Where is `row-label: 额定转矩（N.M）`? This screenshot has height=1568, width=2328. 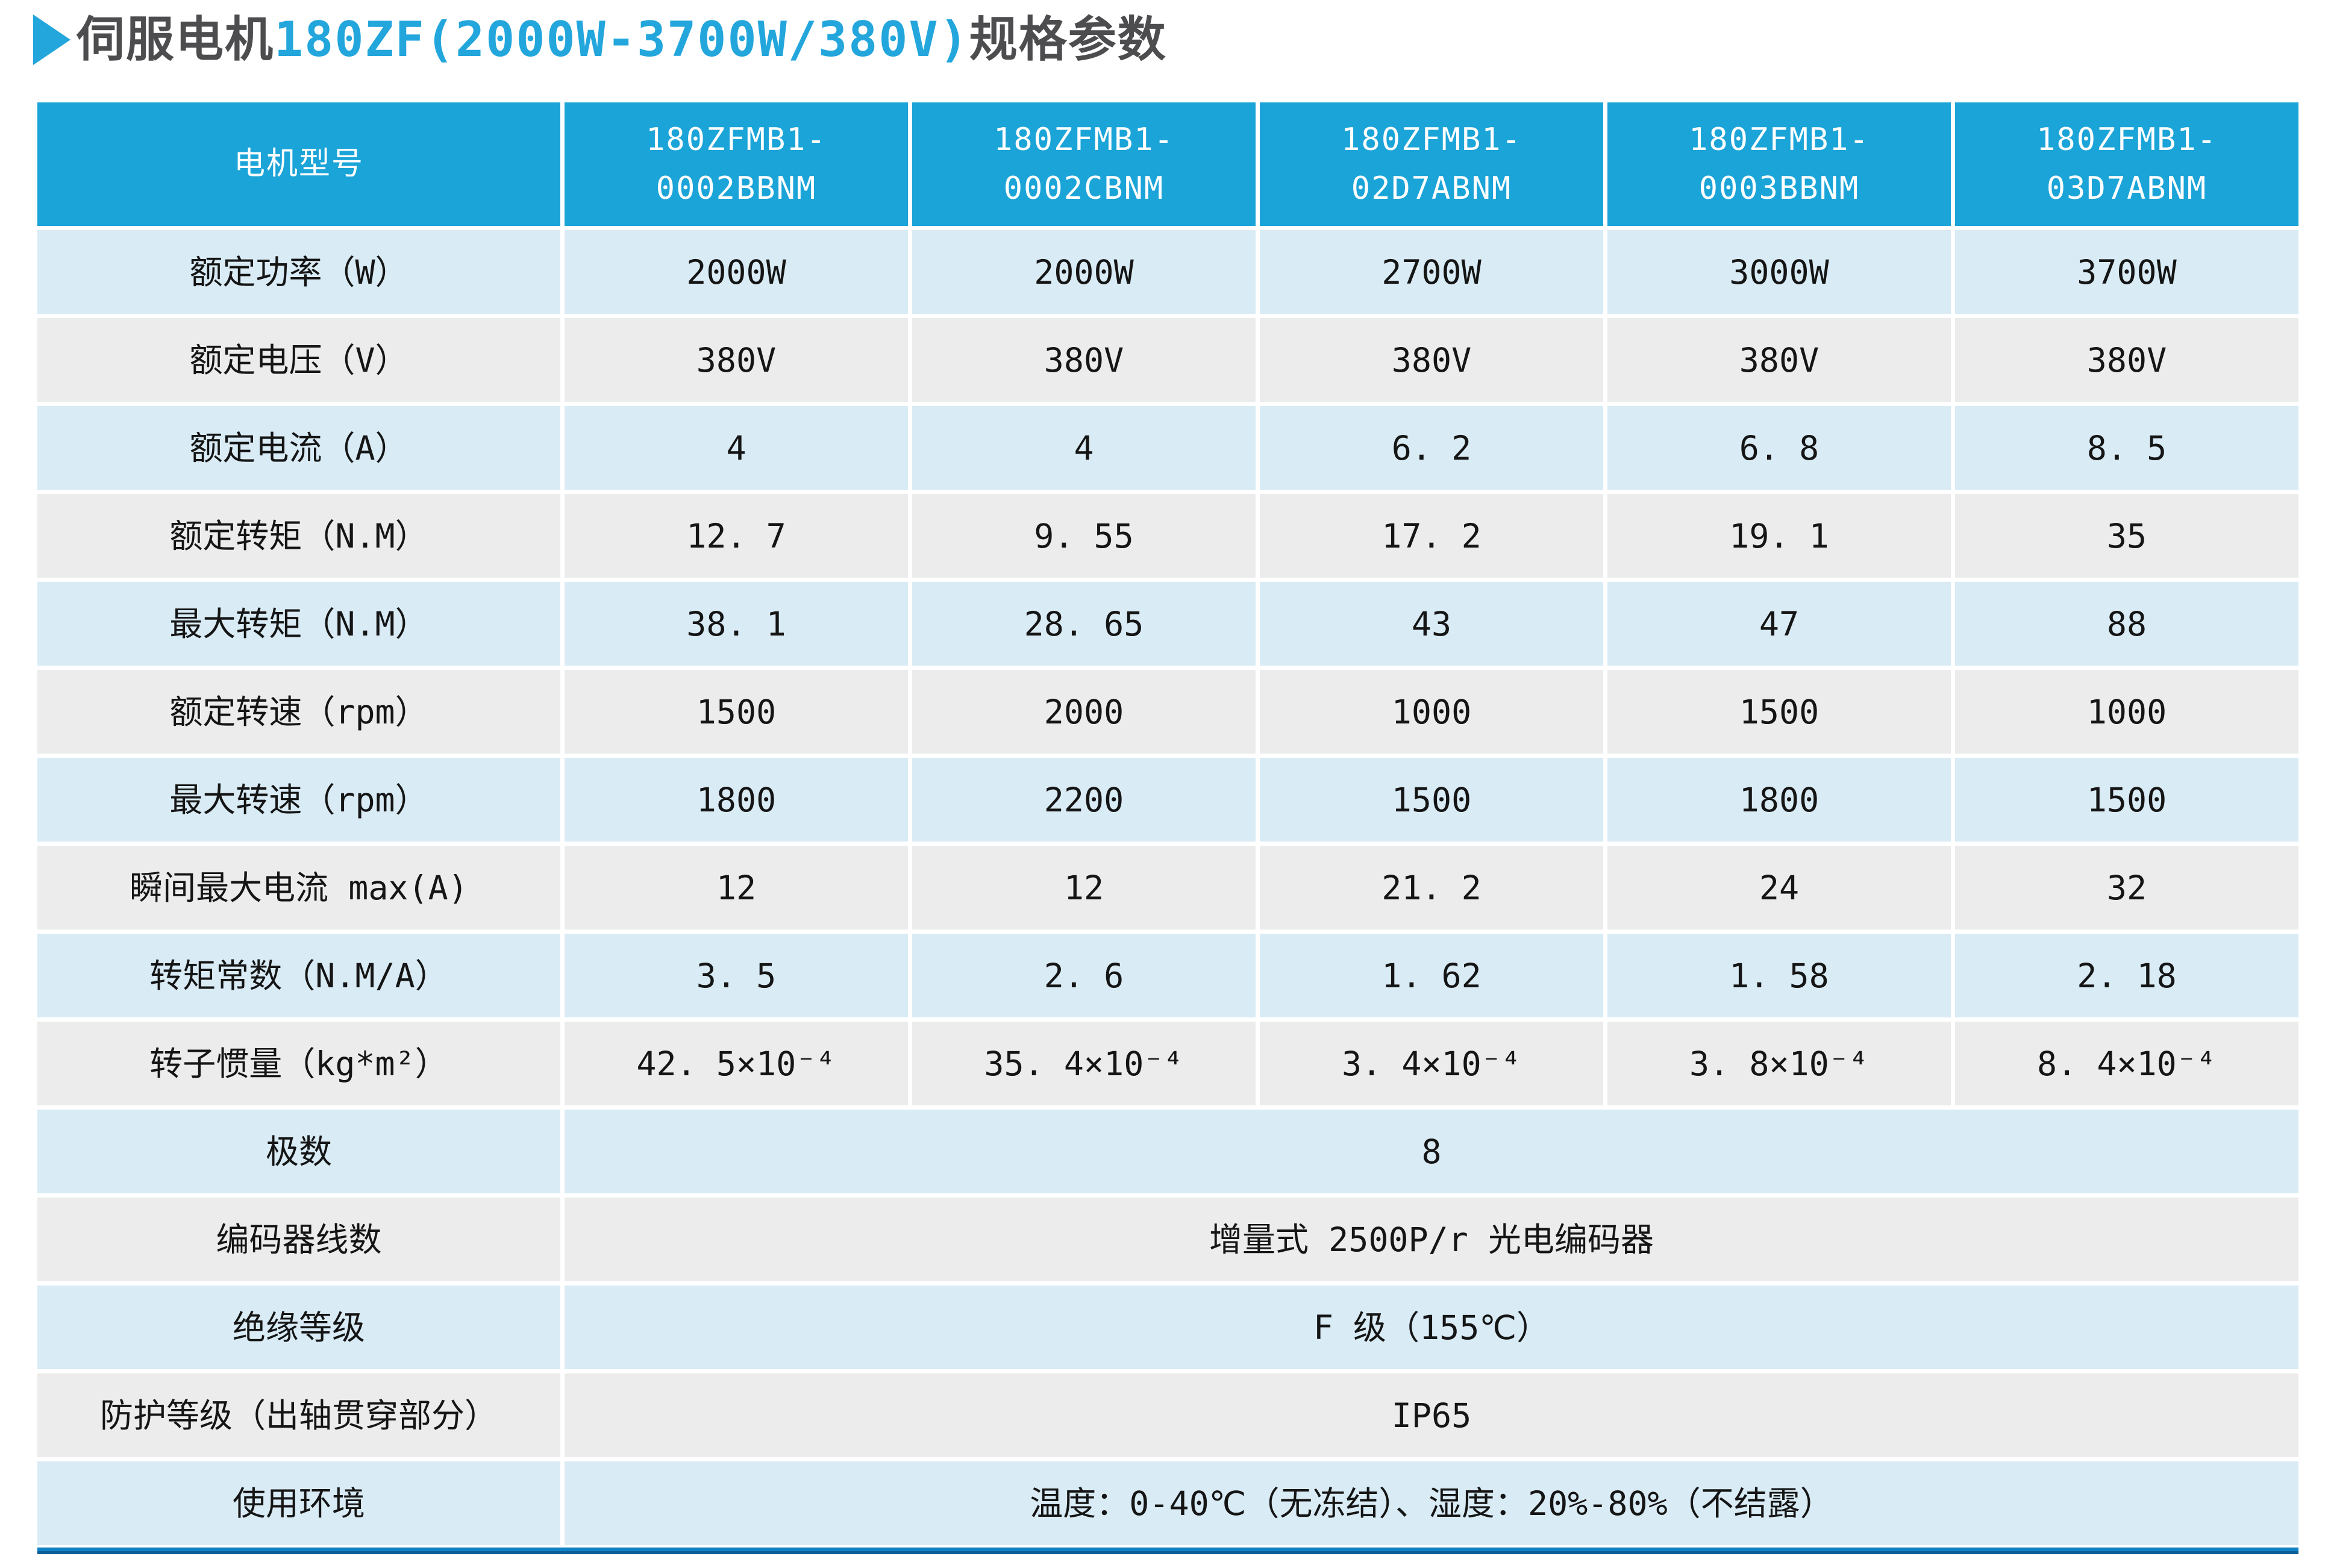 row-label: 额定转矩（N.M） is located at coordinates (299, 536).